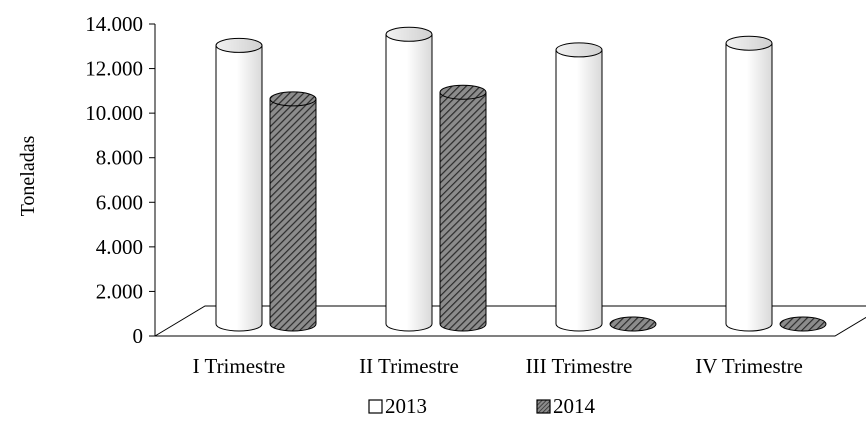  What do you see at coordinates (119, 158) in the screenshot?
I see `y-tick-label: 8.000` at bounding box center [119, 158].